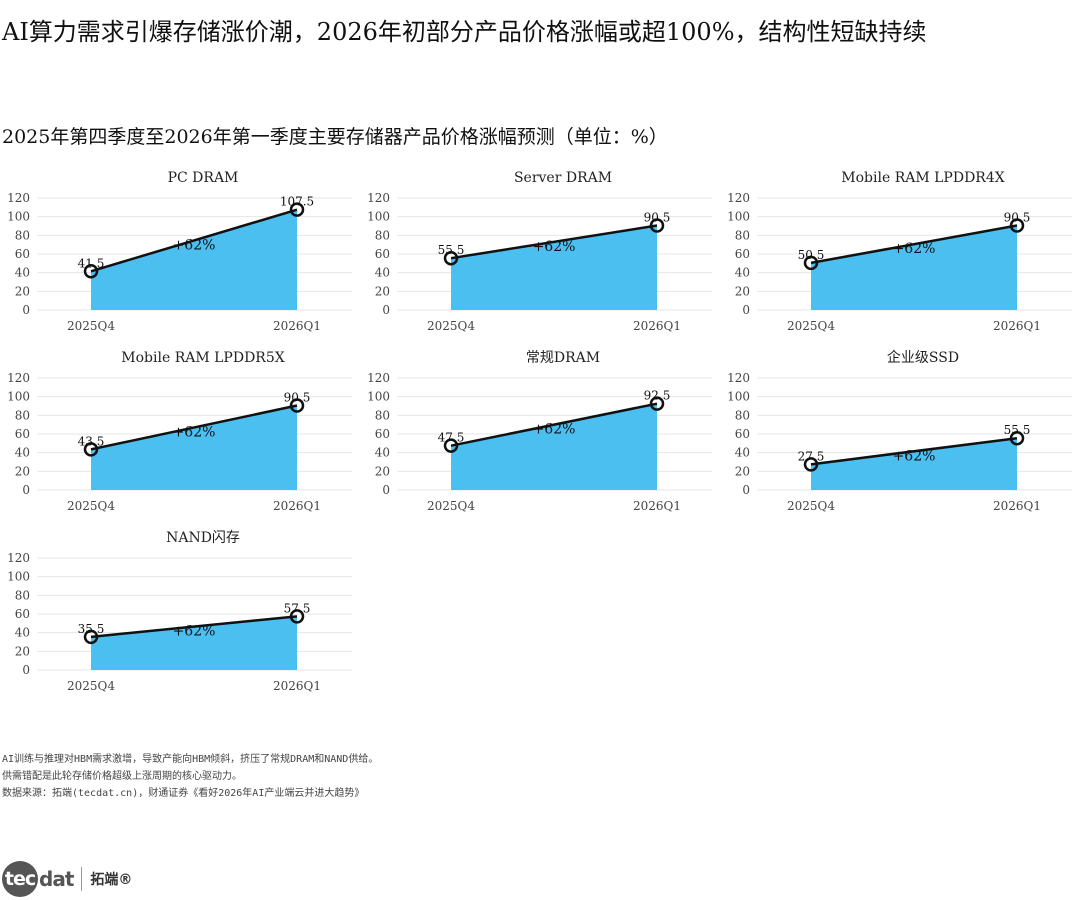  Describe the element at coordinates (111, 880) in the screenshot. I see `logo-cn-text: 拓端®` at that location.